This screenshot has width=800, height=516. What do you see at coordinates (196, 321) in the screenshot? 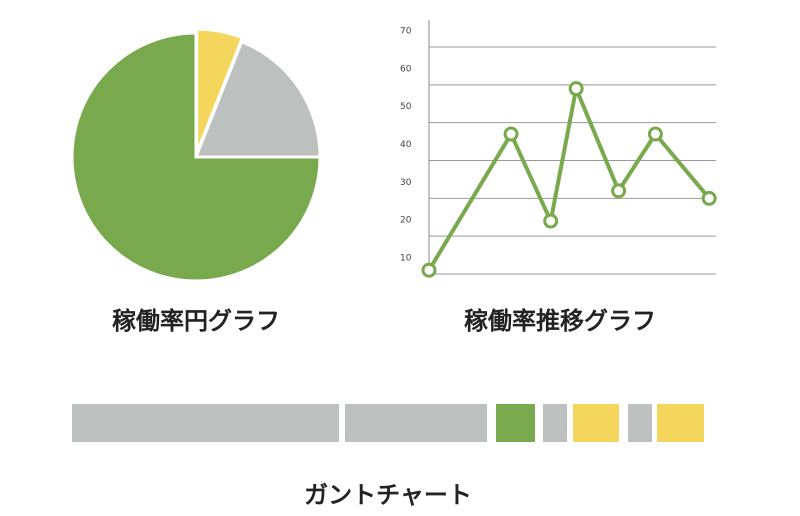
I see `pie-title: 稼働率円グラフ` at bounding box center [196, 321].